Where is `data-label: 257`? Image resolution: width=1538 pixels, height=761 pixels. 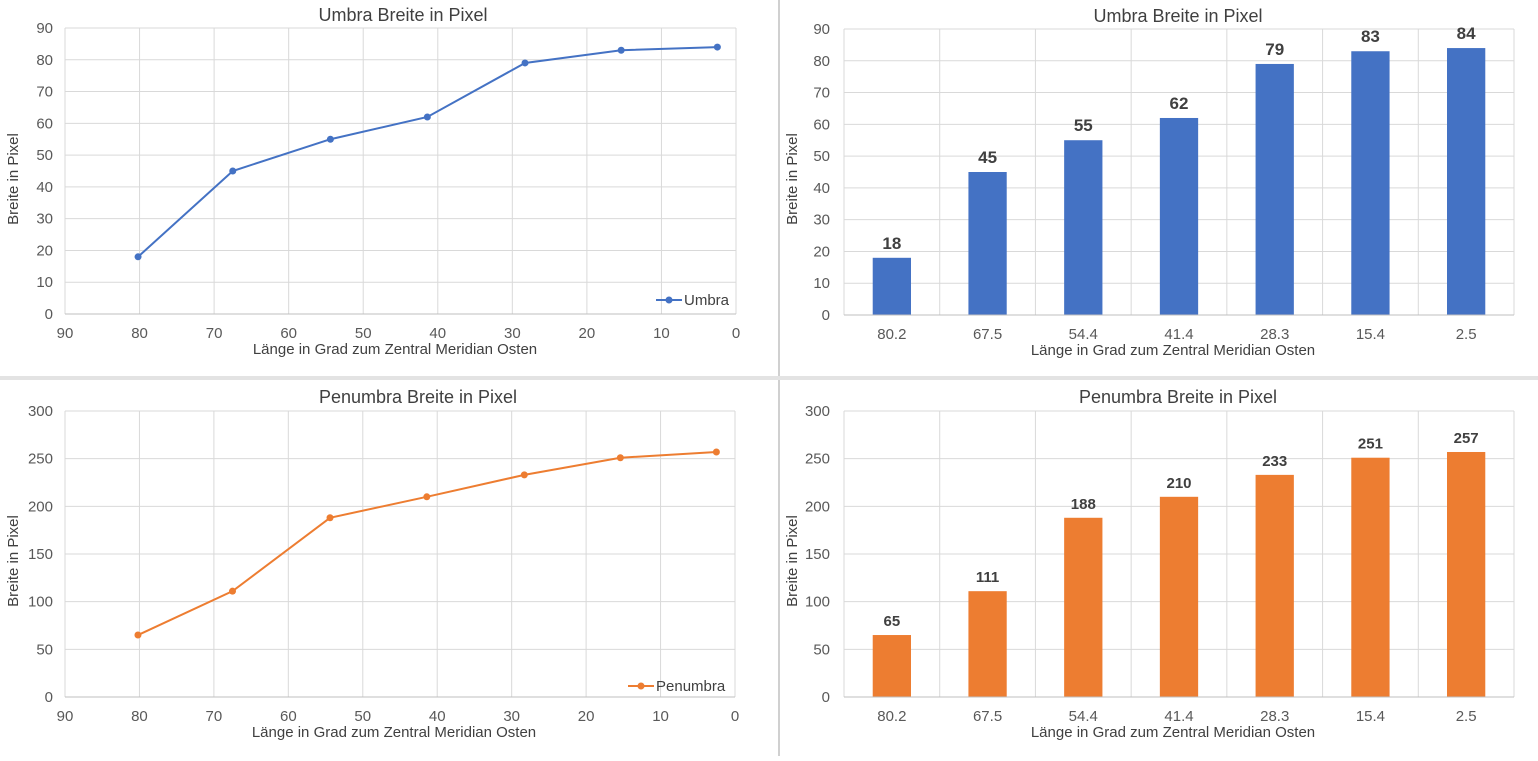 data-label: 257 is located at coordinates (1466, 438).